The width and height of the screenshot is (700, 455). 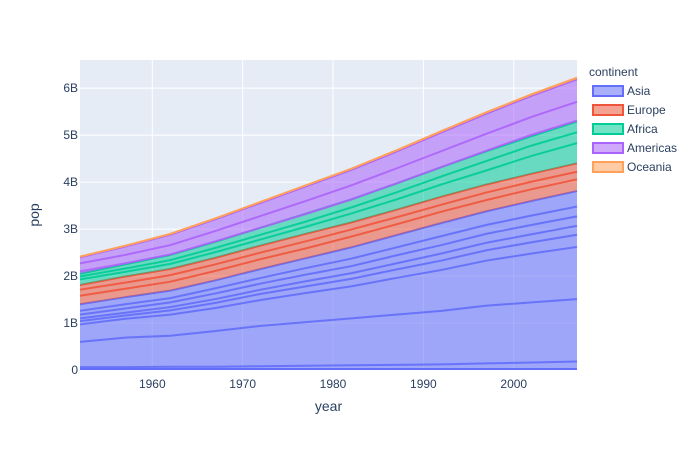 I want to click on y-tick-label: 0, so click(x=74, y=370).